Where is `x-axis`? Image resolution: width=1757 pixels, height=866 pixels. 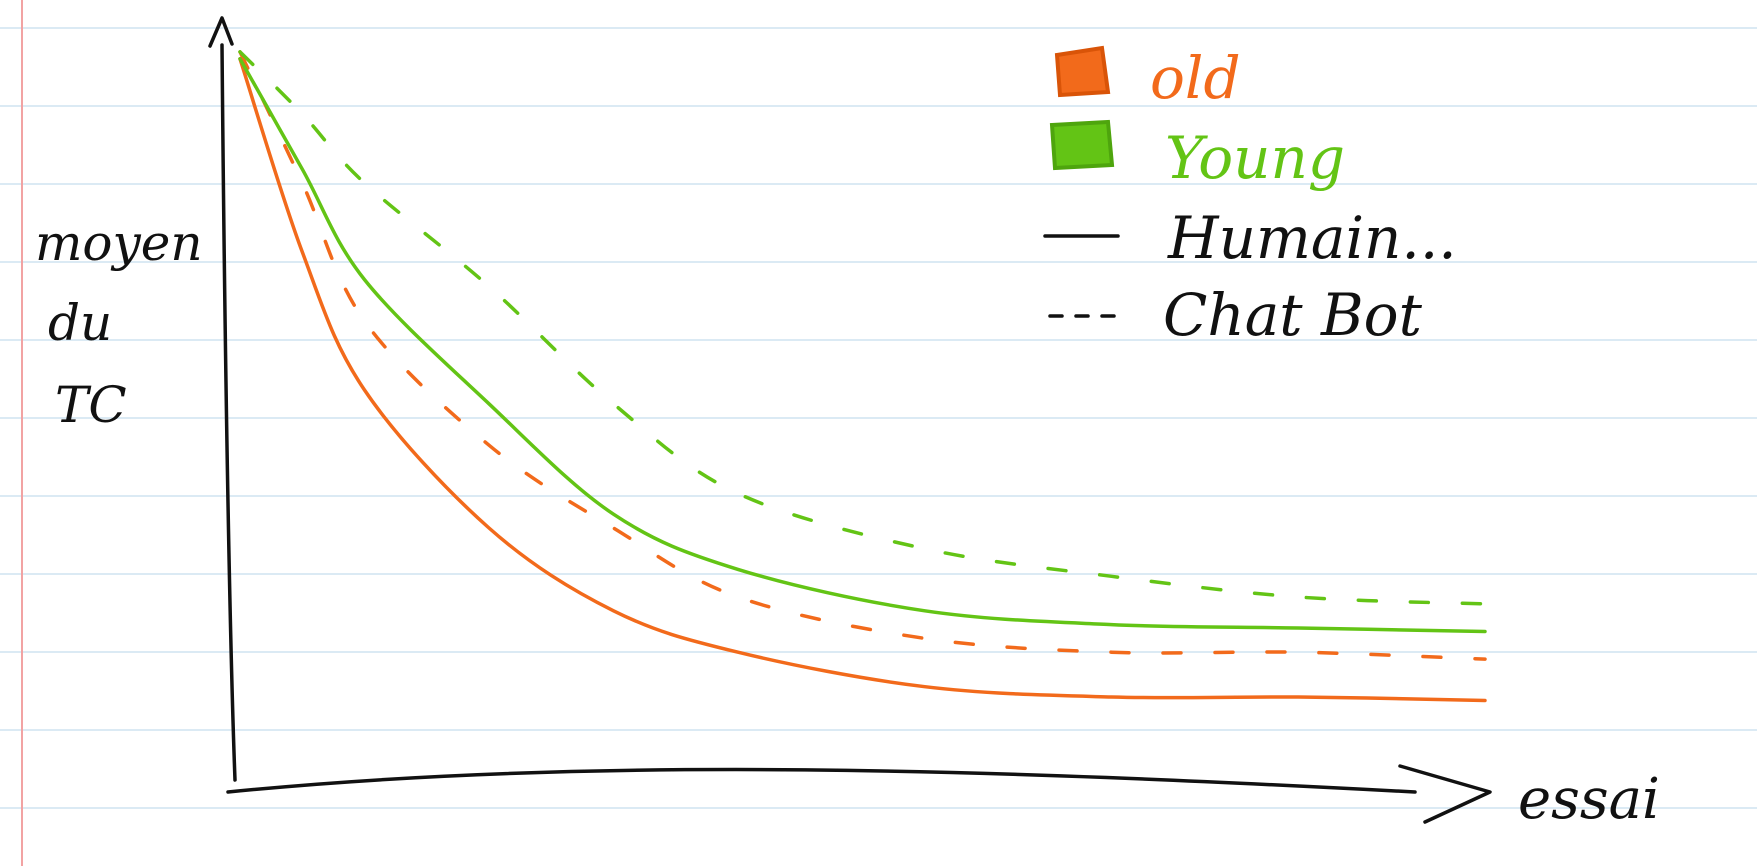
x-axis is located at coordinates (821, 780).